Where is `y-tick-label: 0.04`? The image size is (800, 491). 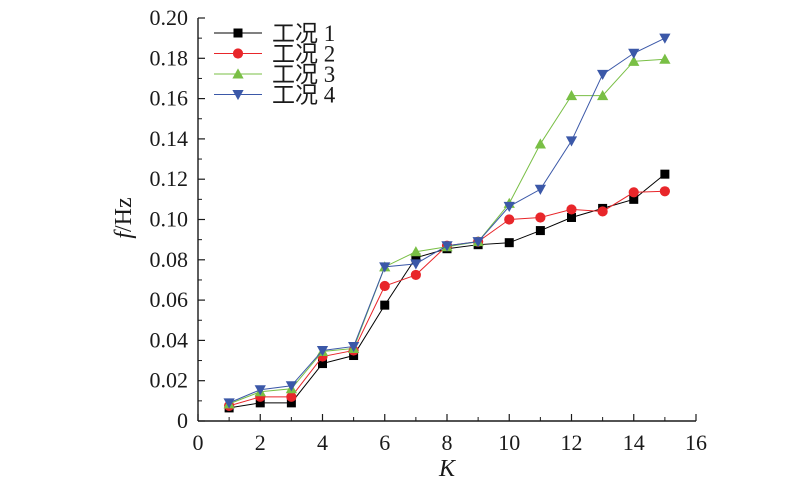 y-tick-label: 0.04 is located at coordinates (169, 339).